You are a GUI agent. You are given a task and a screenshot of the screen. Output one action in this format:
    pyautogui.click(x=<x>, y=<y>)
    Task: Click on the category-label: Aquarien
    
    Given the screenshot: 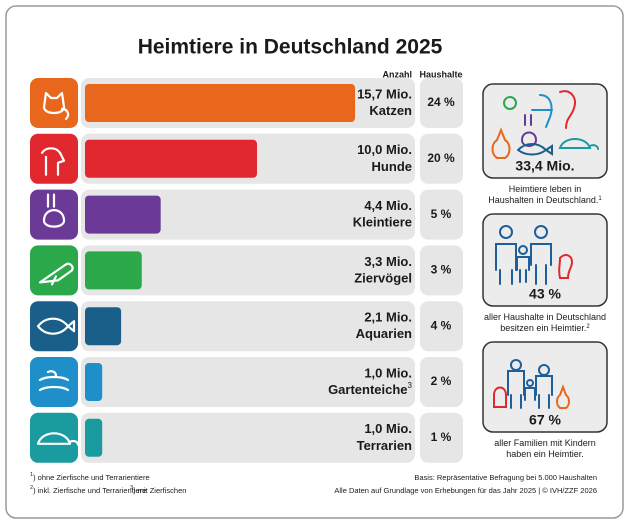 What is the action you would take?
    pyautogui.click(x=384, y=334)
    